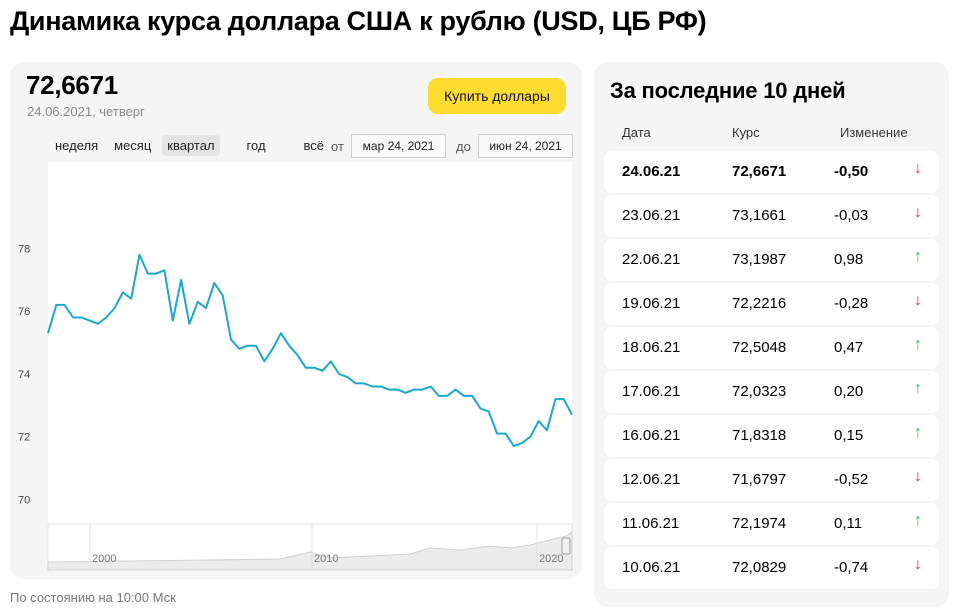 This screenshot has height=615, width=958. What do you see at coordinates (497, 96) in the screenshot?
I see `buy-dollars-button: Купить доллары` at bounding box center [497, 96].